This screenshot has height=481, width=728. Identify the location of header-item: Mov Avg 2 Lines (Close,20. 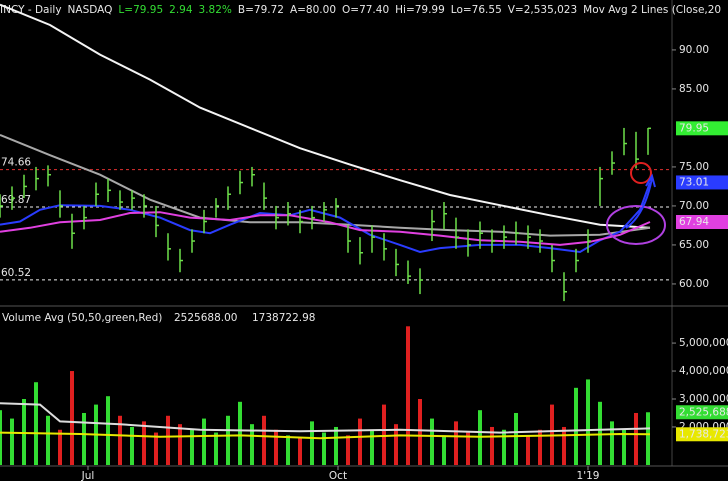
(652, 10).